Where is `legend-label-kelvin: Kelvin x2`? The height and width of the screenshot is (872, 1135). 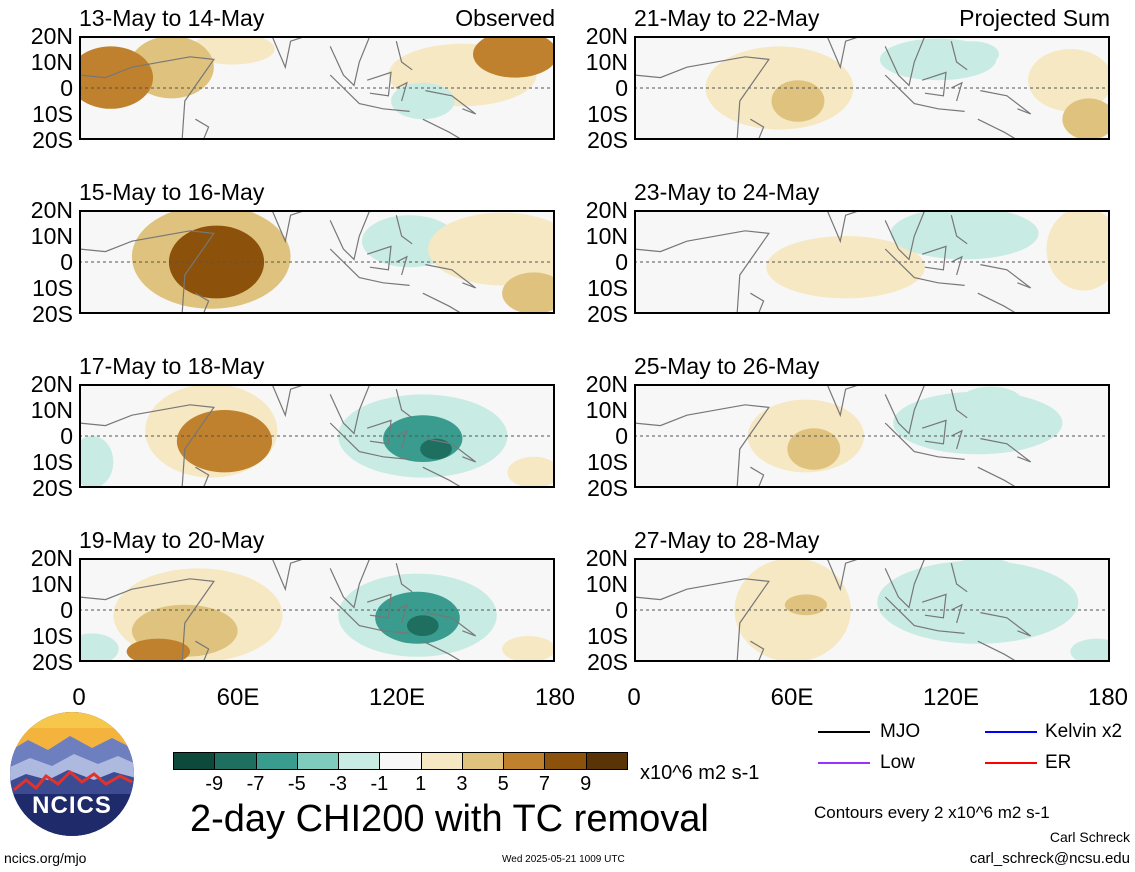
legend-label-kelvin: Kelvin x2 is located at coordinates (1084, 731).